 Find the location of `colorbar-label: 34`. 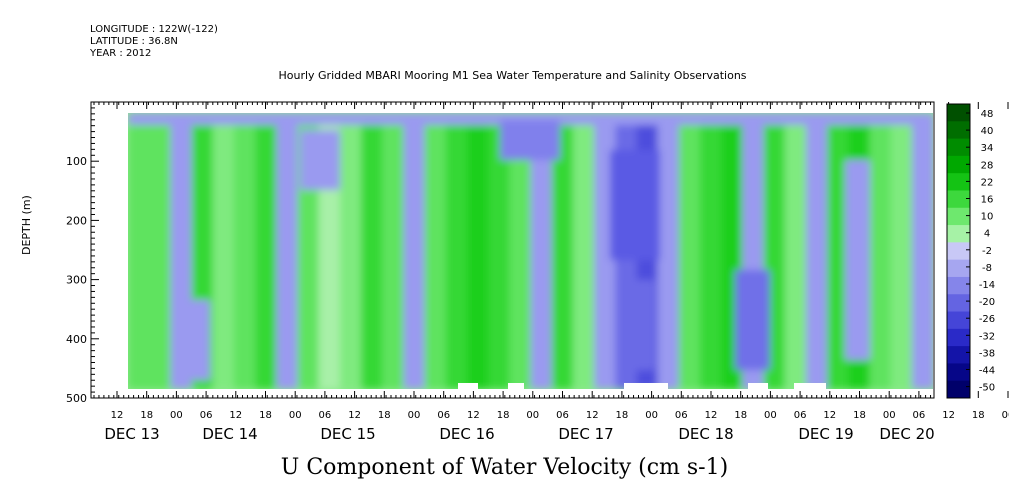

colorbar-label: 34 is located at coordinates (987, 148).